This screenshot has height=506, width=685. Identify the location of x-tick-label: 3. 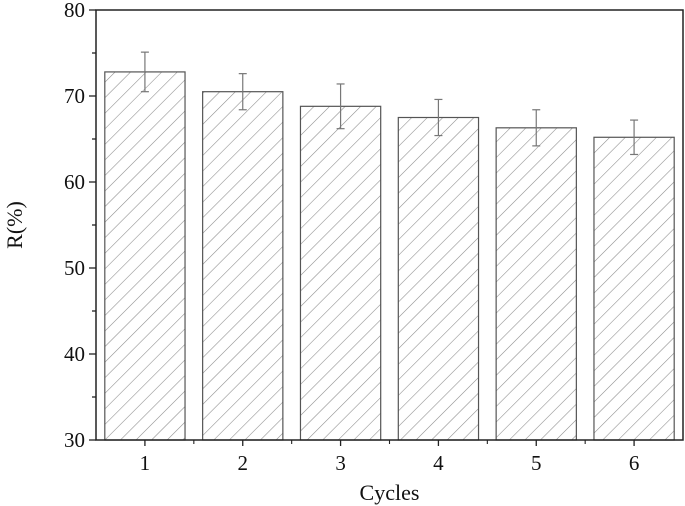
(340, 463).